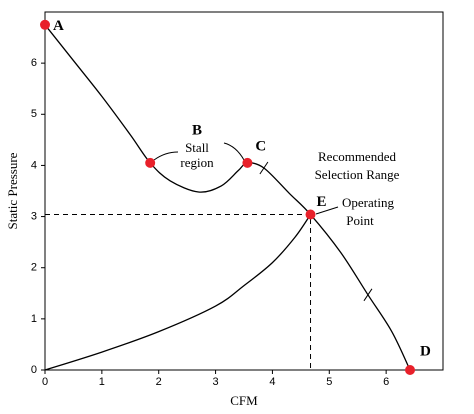 This screenshot has width=474, height=414. What do you see at coordinates (360, 220) in the screenshot?
I see `annotation: Point` at bounding box center [360, 220].